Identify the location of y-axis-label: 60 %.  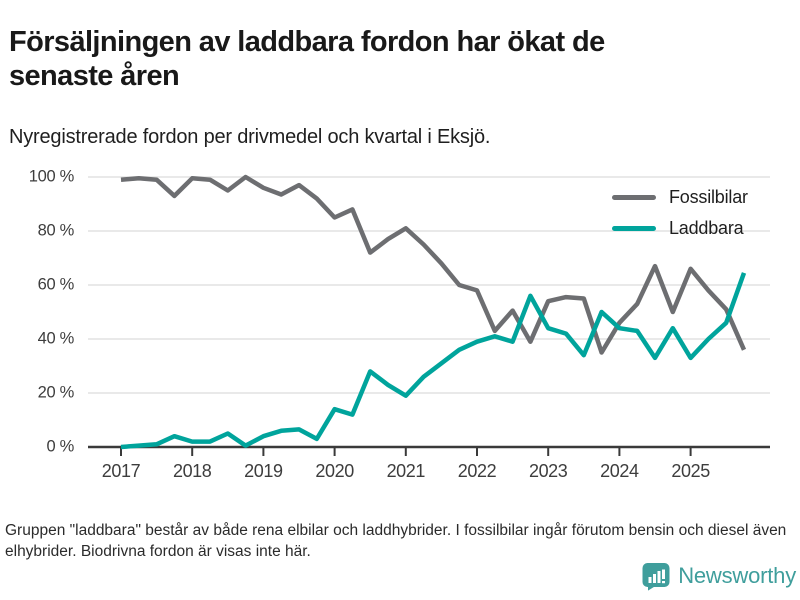
(56, 284).